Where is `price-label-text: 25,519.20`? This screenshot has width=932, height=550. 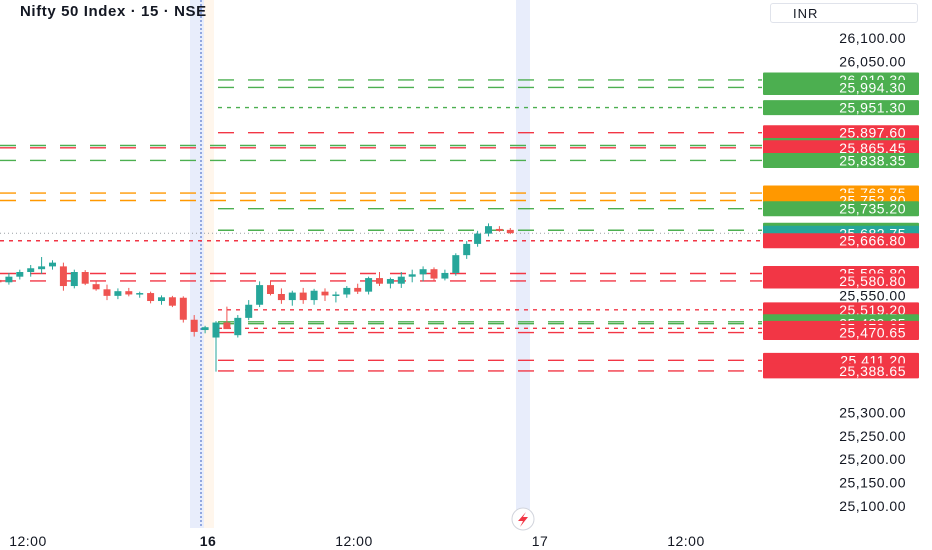
price-label-text: 25,519.20 is located at coordinates (872, 310).